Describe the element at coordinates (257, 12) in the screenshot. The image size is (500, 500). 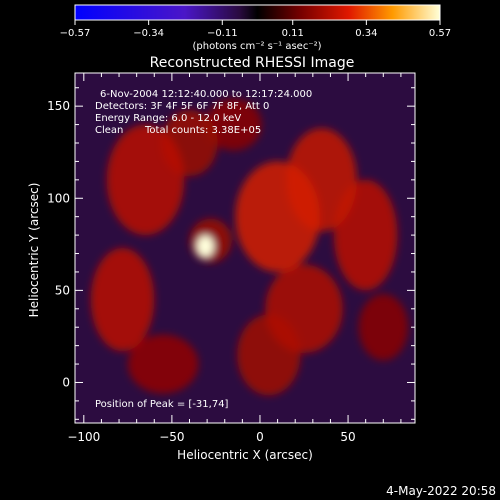
I see `colorbar-gradient` at that location.